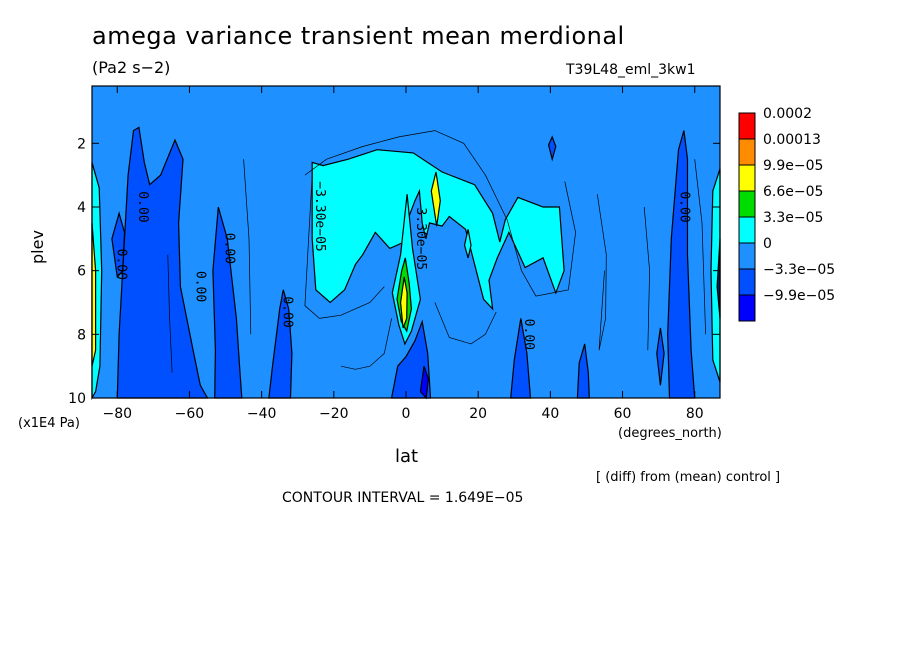 The height and width of the screenshot is (654, 904). I want to click on x-tick-label: −60, so click(190, 414).